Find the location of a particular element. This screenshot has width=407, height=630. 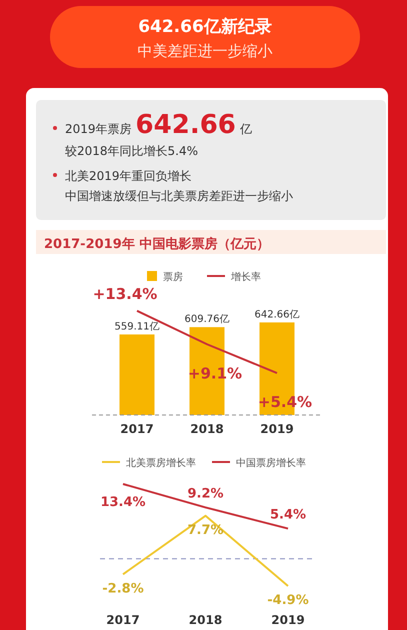

text: 中美差距进一步缩小 is located at coordinates (205, 51).